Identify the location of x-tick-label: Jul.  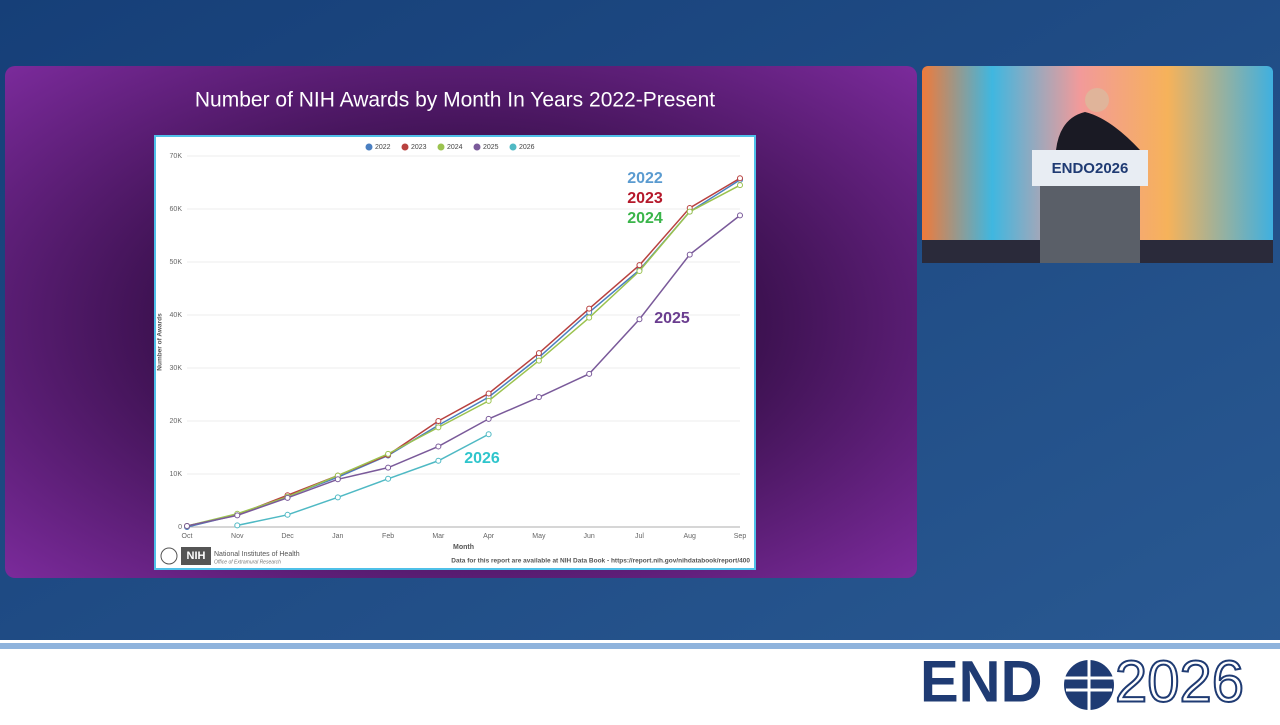
(639, 536).